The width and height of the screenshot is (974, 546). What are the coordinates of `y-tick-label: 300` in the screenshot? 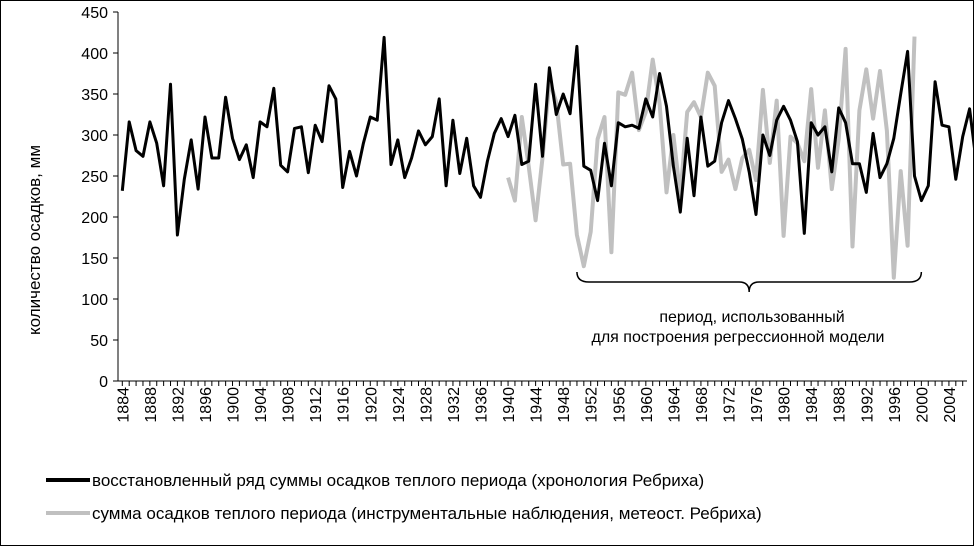 It's located at (94, 136).